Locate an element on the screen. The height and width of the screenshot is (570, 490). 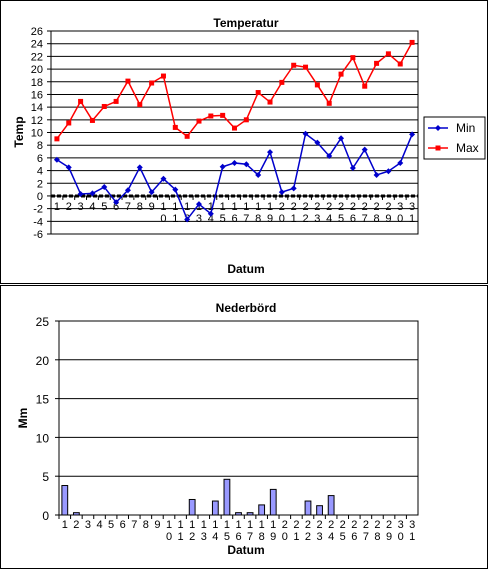
x-tick-label: 3 is located at coordinates (88, 525).